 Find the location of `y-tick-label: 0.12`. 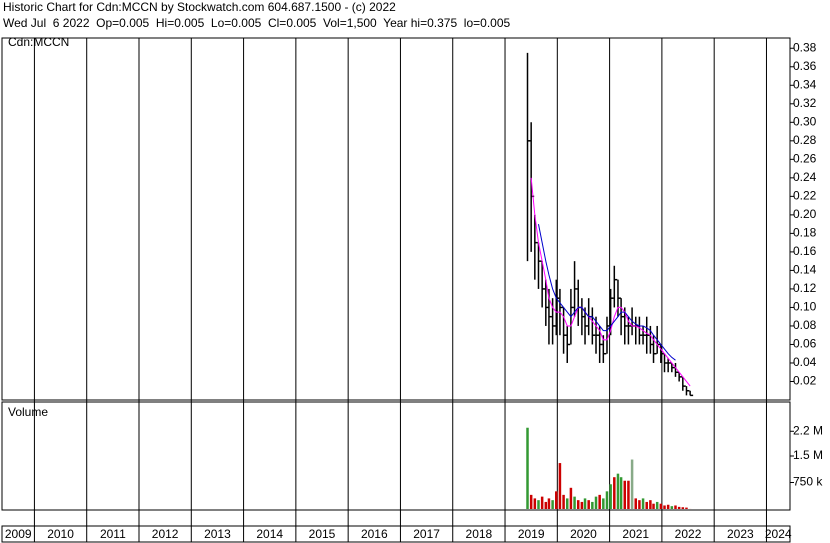

y-tick-label: 0.12 is located at coordinates (805, 288).